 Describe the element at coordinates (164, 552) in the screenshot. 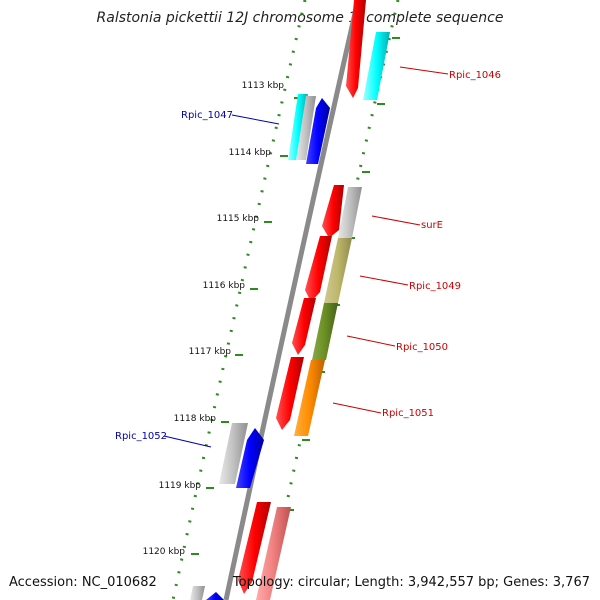

I see `scale-label: 1120 kbp` at that location.